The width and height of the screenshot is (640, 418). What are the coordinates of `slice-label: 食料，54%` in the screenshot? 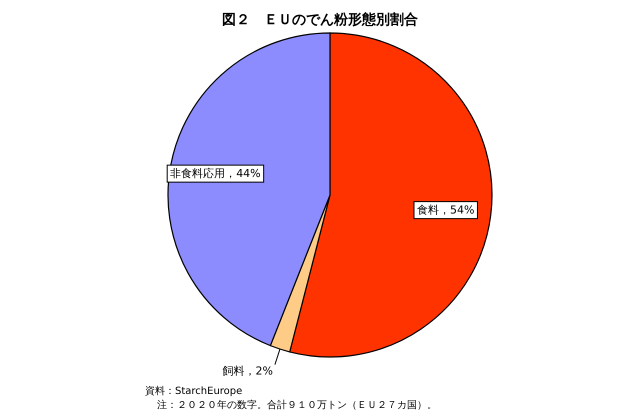 It's located at (445, 210).